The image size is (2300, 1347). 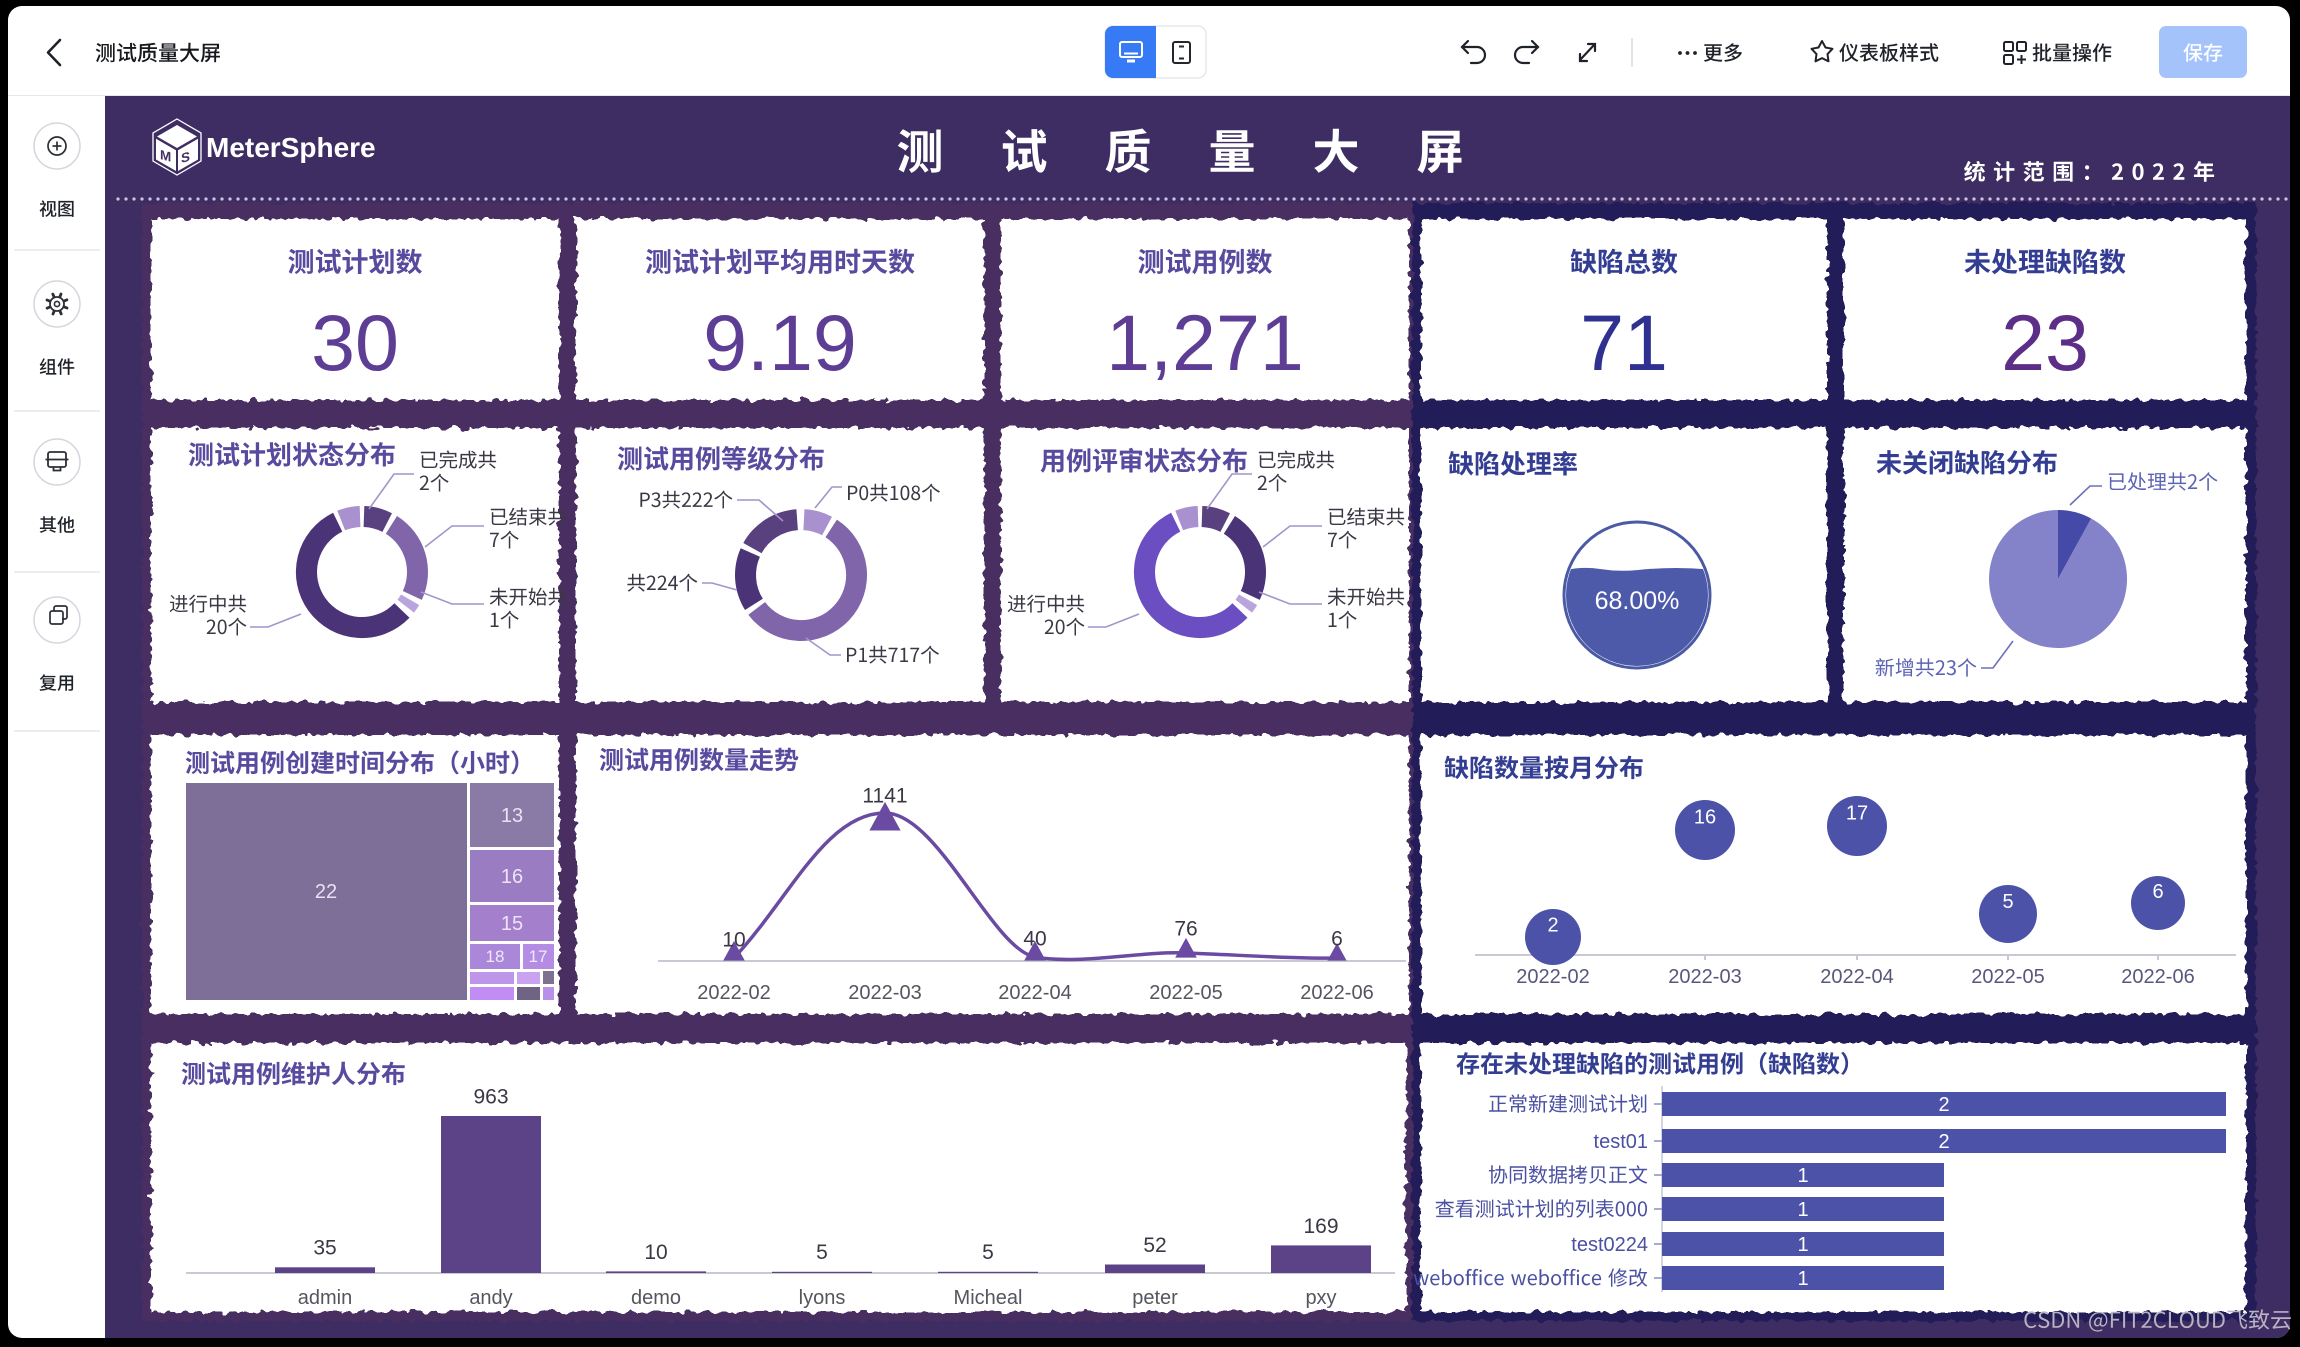 I want to click on svg-text: S, so click(x=185, y=157).